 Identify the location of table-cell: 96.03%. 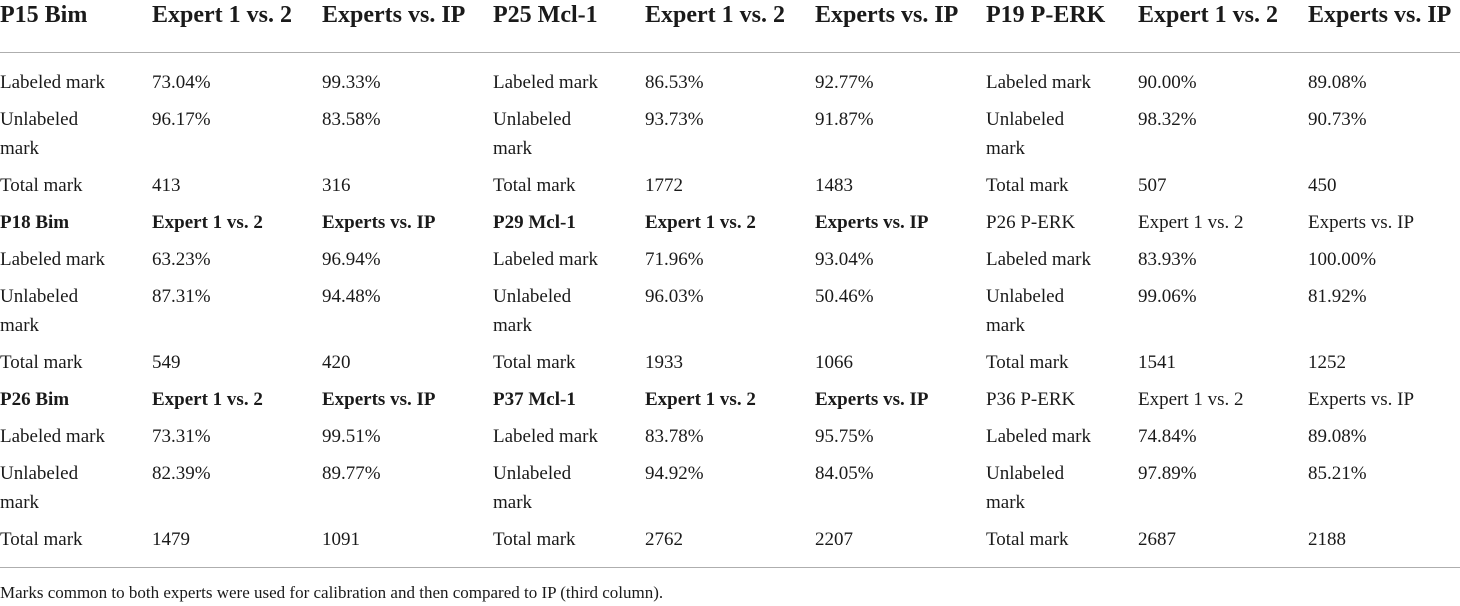
(674, 296).